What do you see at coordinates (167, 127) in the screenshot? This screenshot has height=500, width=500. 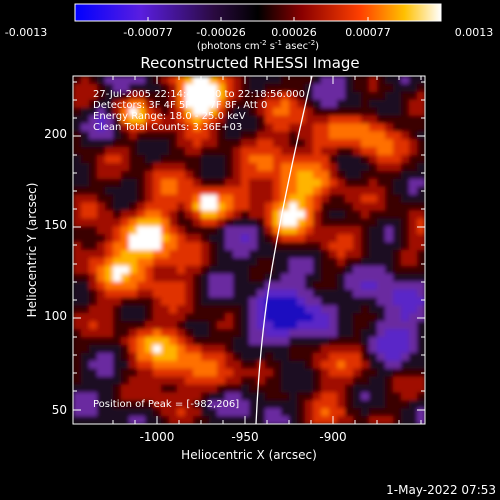 I see `info-counts: Clean Total Counts: 3.36E+03` at bounding box center [167, 127].